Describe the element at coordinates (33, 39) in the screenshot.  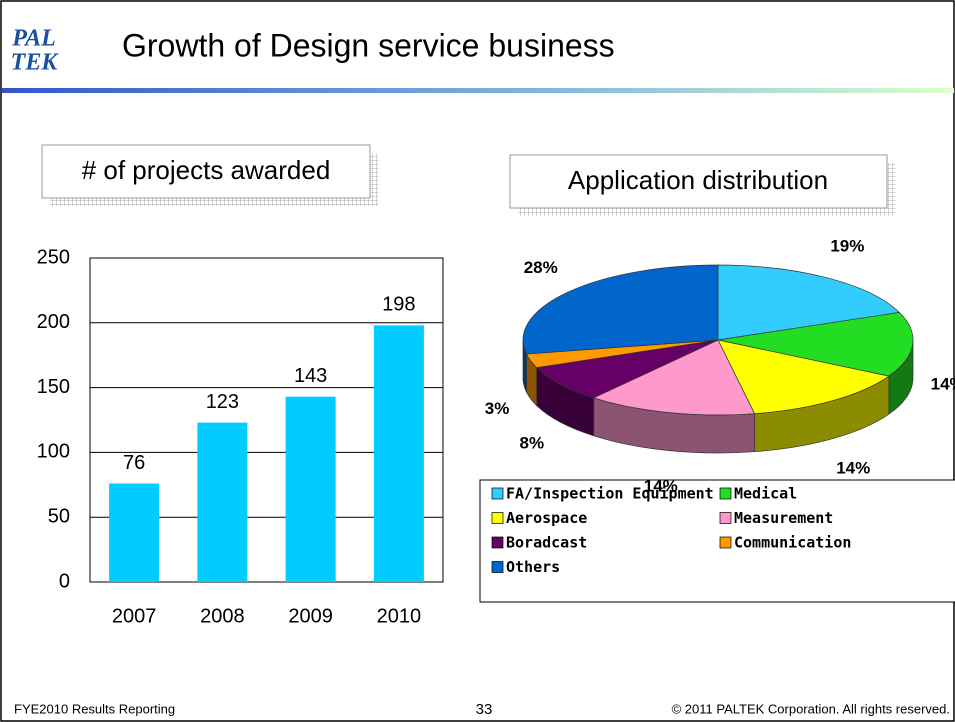
I see `logo: PAL` at that location.